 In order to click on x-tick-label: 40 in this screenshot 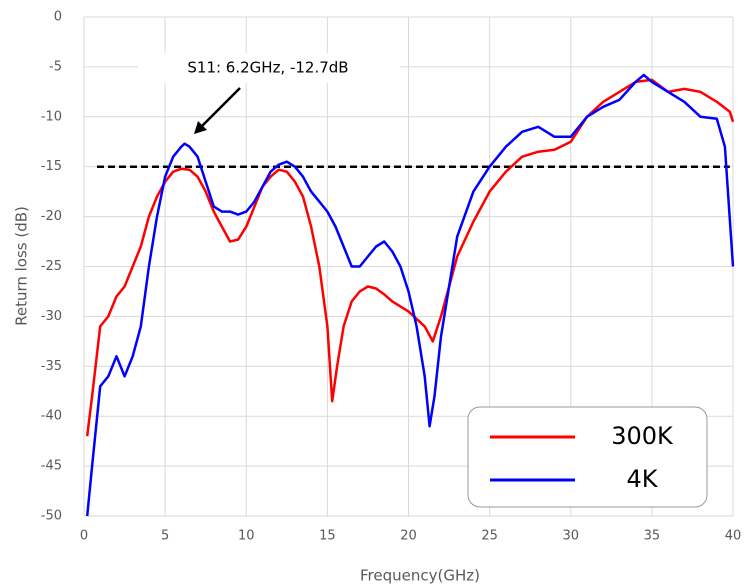, I will do `click(733, 536)`.